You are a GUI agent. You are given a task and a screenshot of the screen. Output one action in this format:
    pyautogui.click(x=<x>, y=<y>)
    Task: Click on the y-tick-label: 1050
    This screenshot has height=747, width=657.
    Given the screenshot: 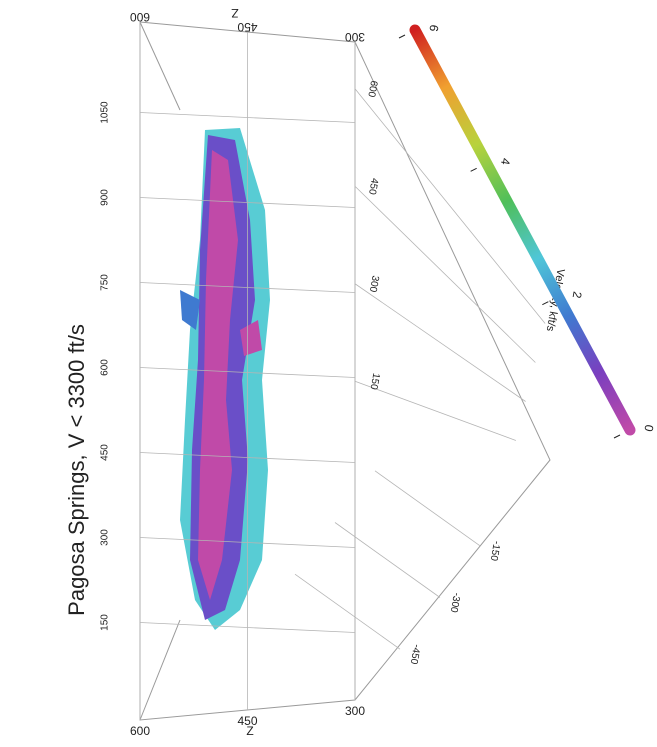 What is the action you would take?
    pyautogui.click(x=105, y=112)
    